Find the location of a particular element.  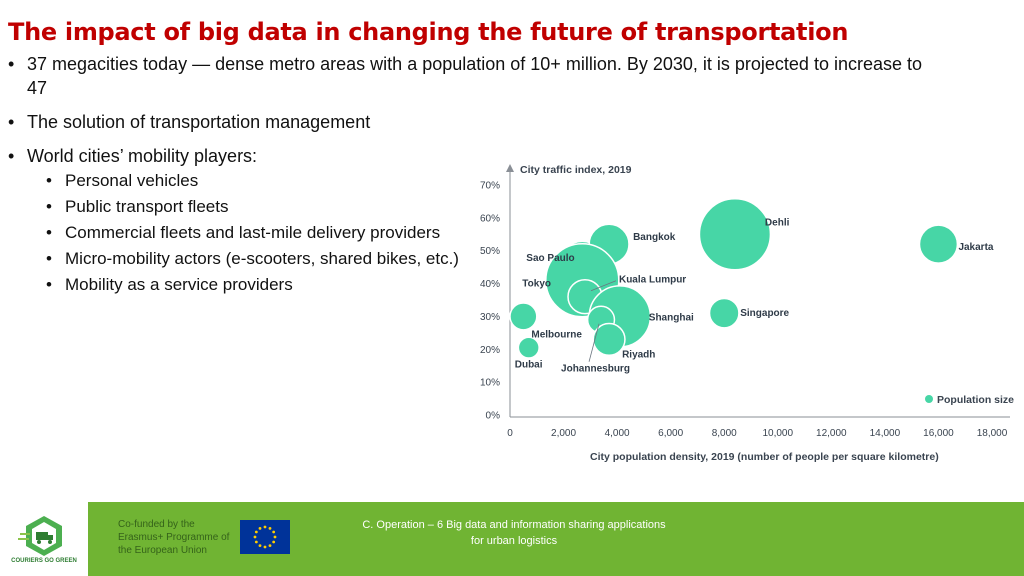

couriers-go-green-logo: COURIERS GO GREEN is located at coordinates (44, 539).